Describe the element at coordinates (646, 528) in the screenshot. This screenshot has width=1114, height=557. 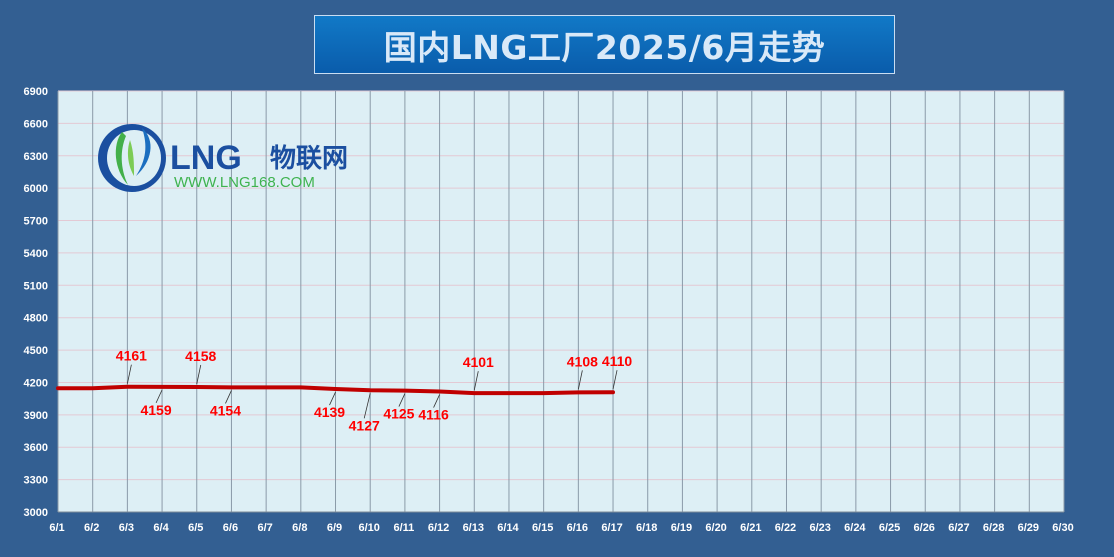
I see `x-tick-label: 6/18` at that location.